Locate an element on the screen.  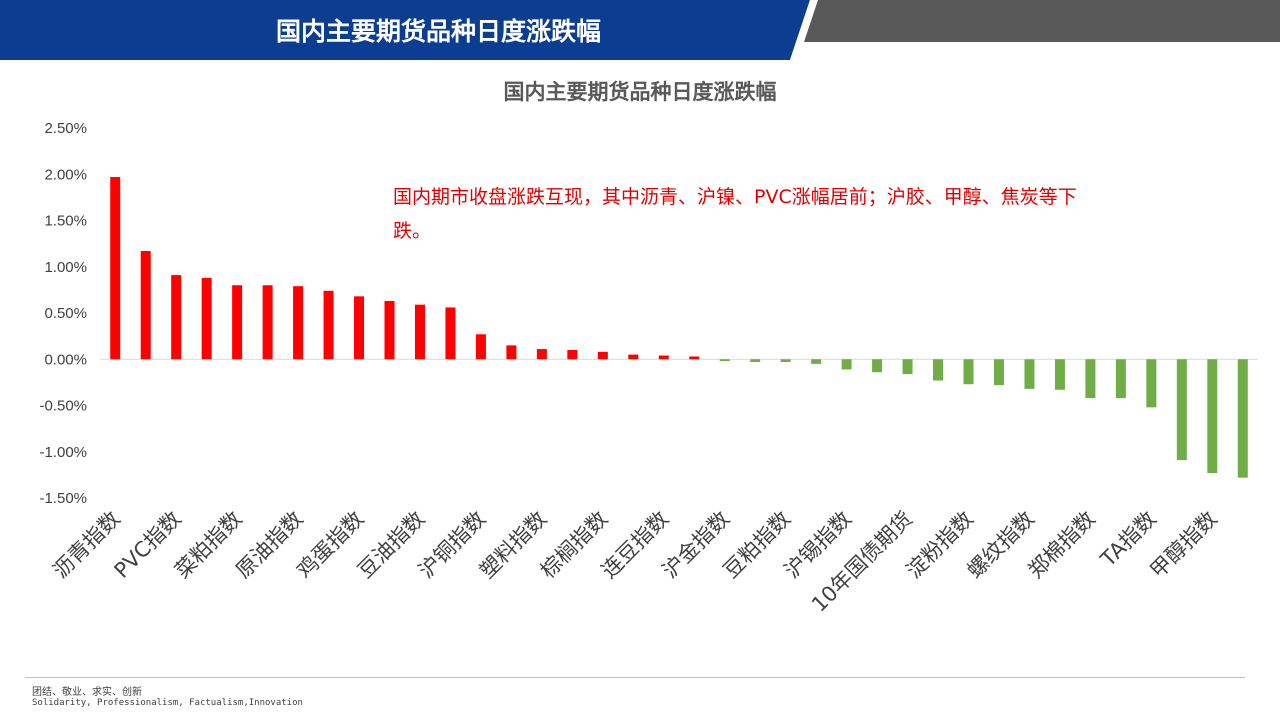
y-tick-label: 0.50% is located at coordinates (65, 313).